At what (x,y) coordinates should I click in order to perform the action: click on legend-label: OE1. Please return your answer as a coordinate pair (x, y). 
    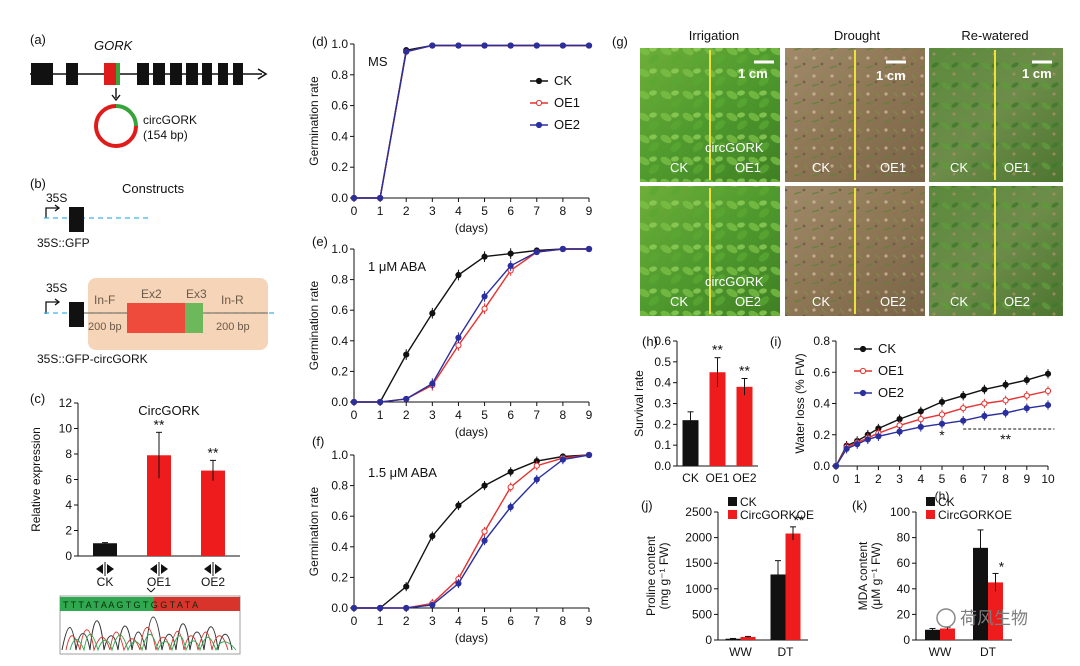
    Looking at the image, I should click on (567, 102).